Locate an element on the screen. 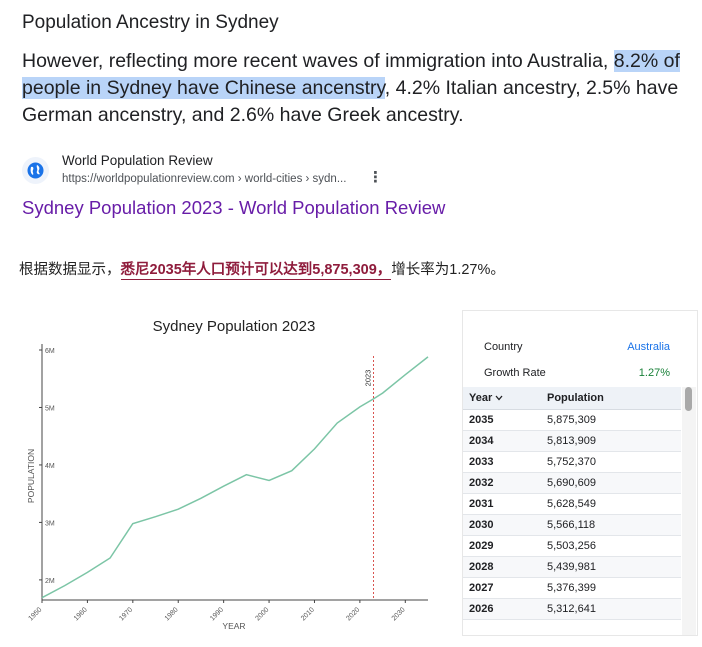  year-marker-label: 2023 is located at coordinates (368, 378).